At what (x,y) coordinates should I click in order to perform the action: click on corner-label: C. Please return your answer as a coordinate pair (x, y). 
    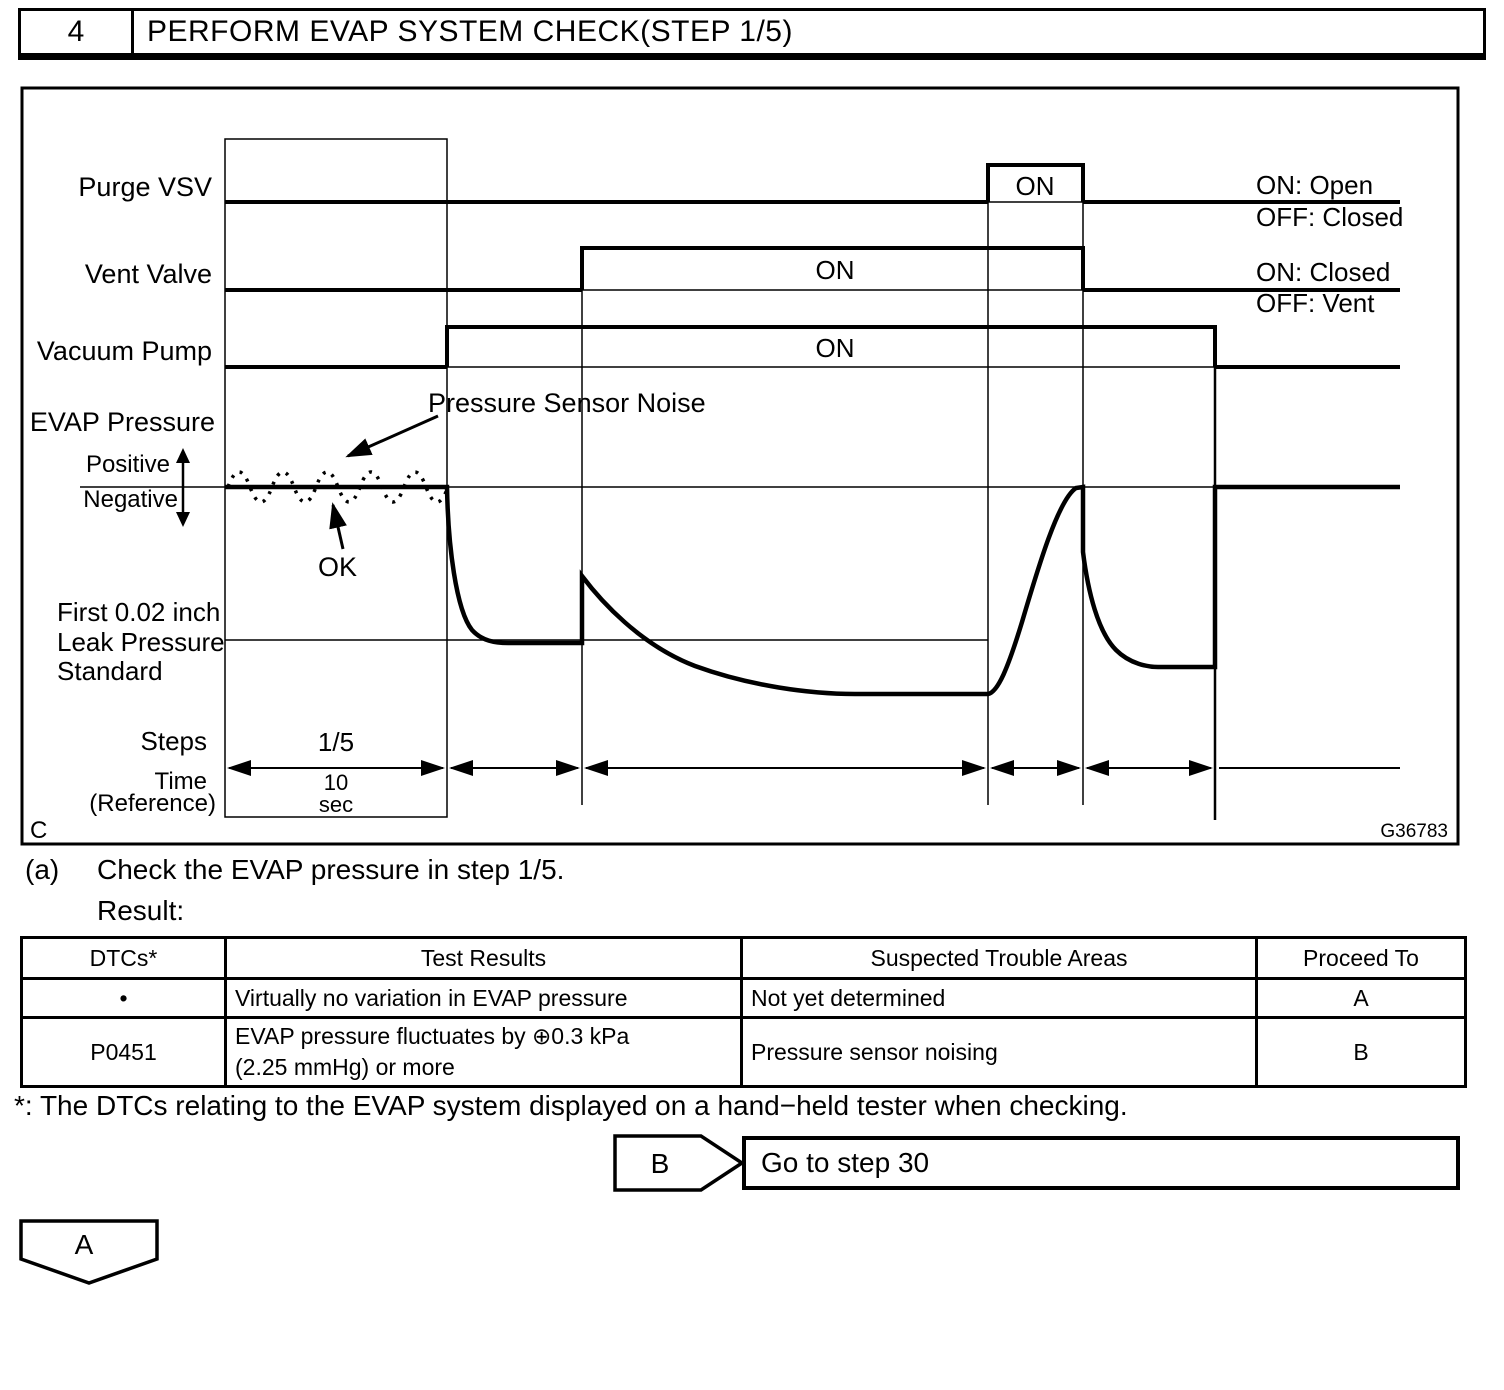
    Looking at the image, I should click on (38, 830).